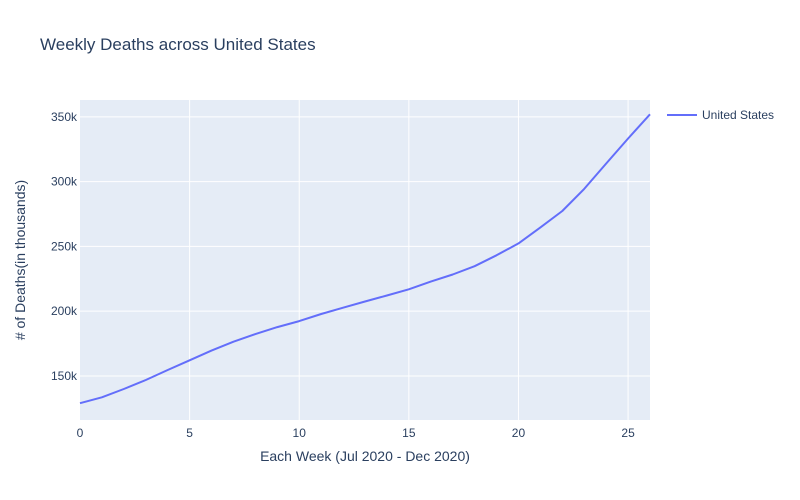 Image resolution: width=800 pixels, height=500 pixels. I want to click on x-tick-label: 10, so click(300, 433).